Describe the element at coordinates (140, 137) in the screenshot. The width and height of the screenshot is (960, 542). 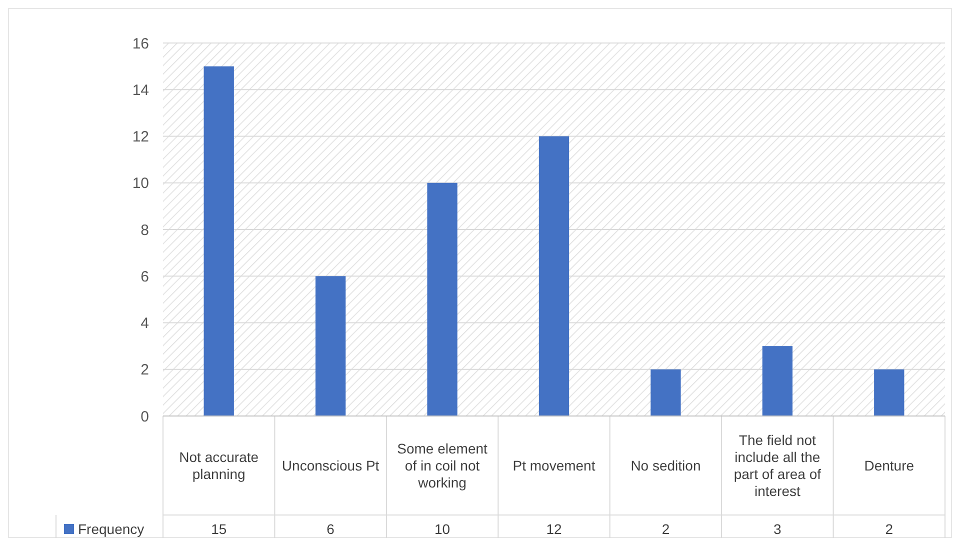
I see `y-tick-label: 12` at that location.